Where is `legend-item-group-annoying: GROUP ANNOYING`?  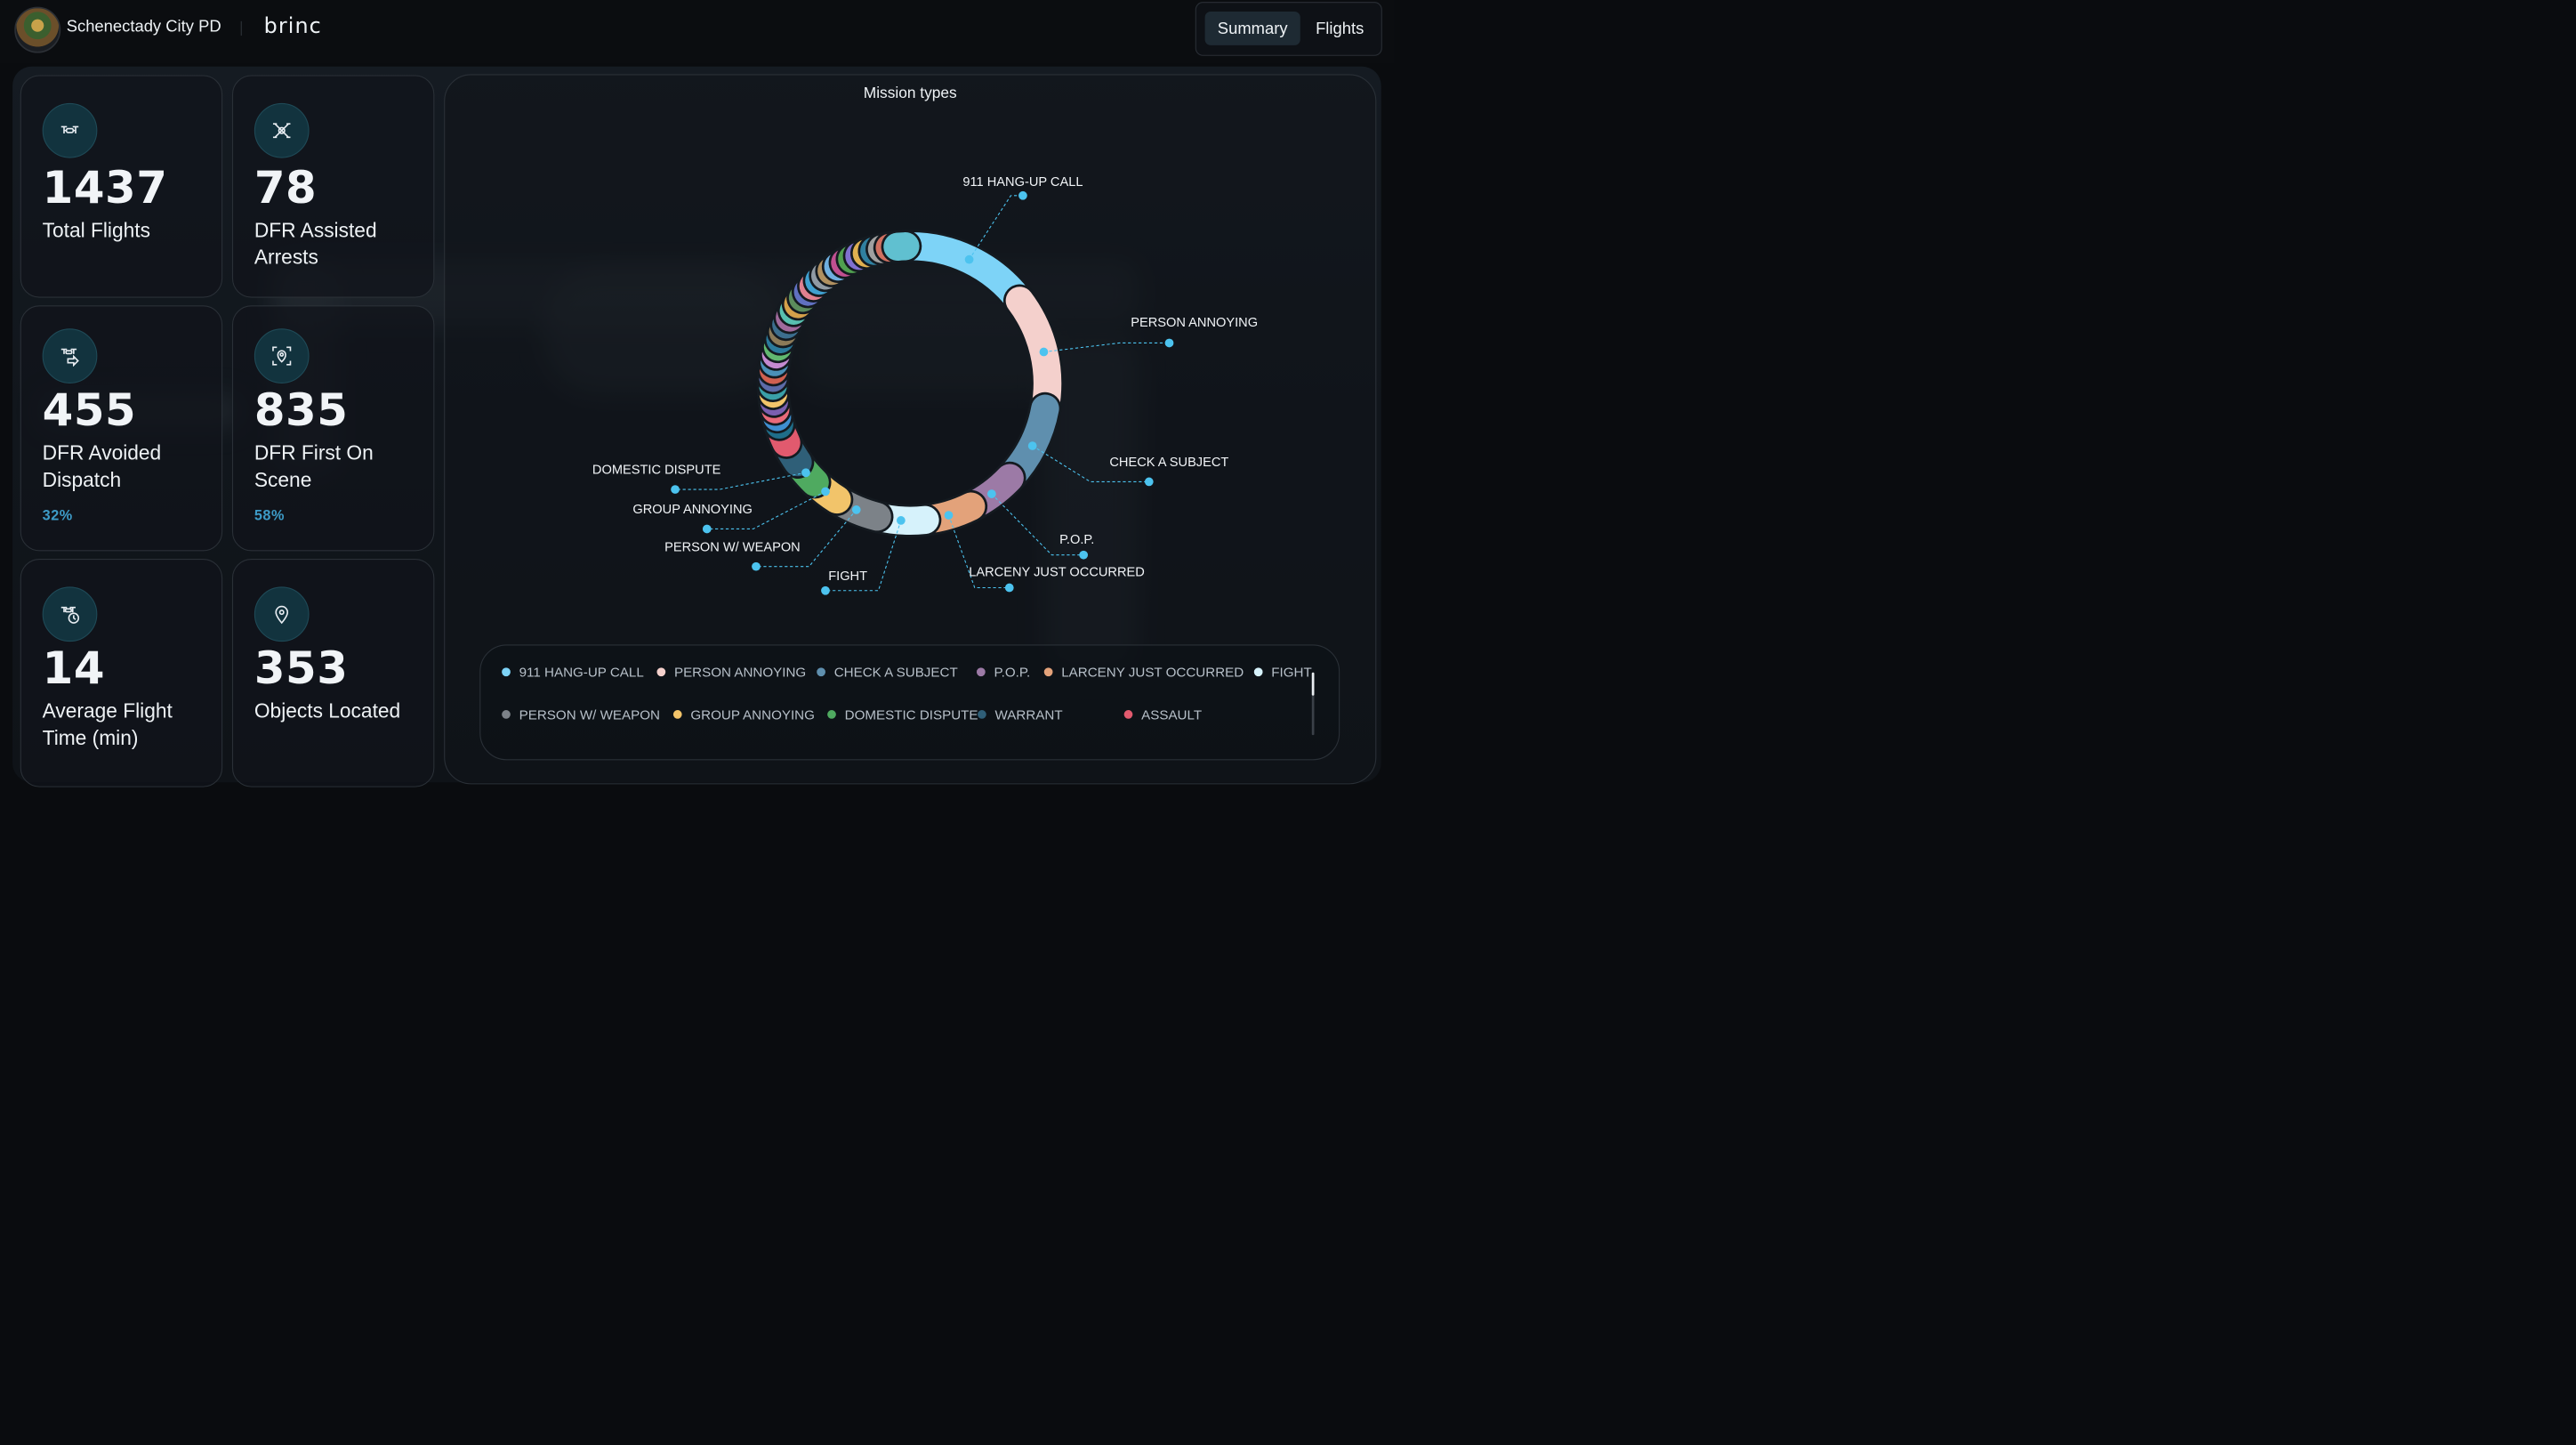
legend-item-group-annoying: GROUP ANNOYING is located at coordinates (743, 714).